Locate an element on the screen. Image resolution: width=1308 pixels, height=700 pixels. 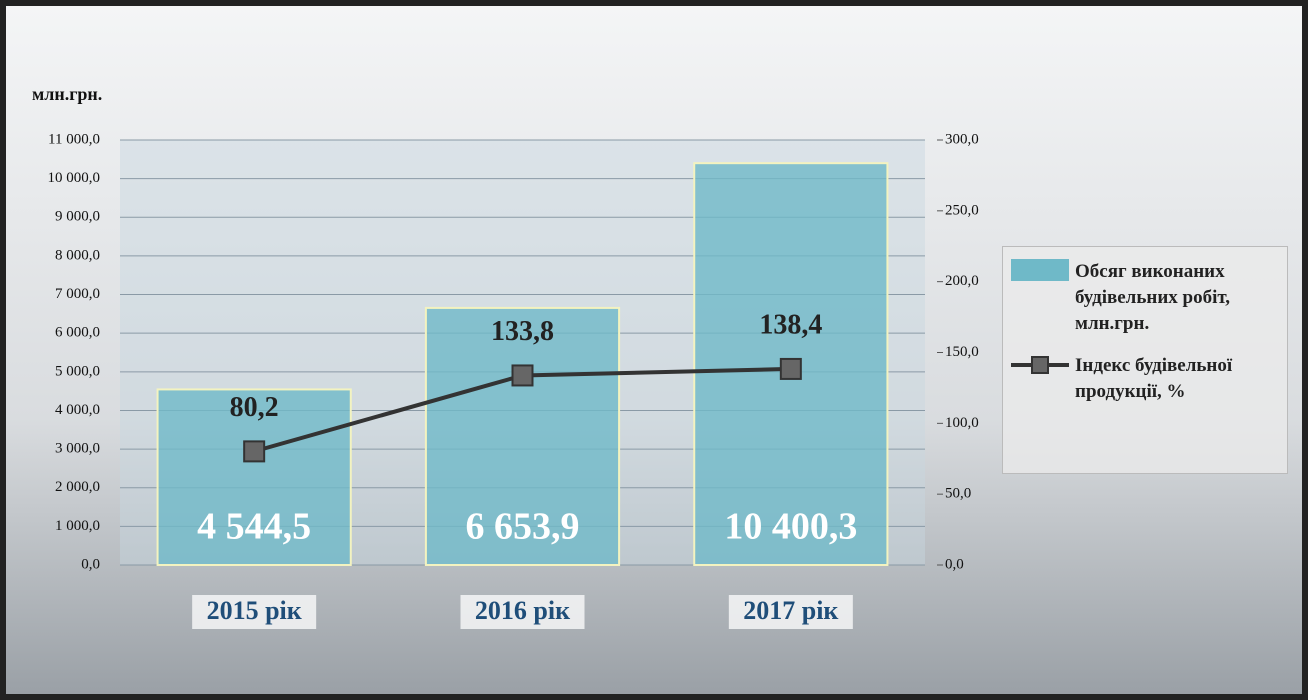
legend-item: Індекс будівельної продукції, % is located at coordinates (1145, 379).